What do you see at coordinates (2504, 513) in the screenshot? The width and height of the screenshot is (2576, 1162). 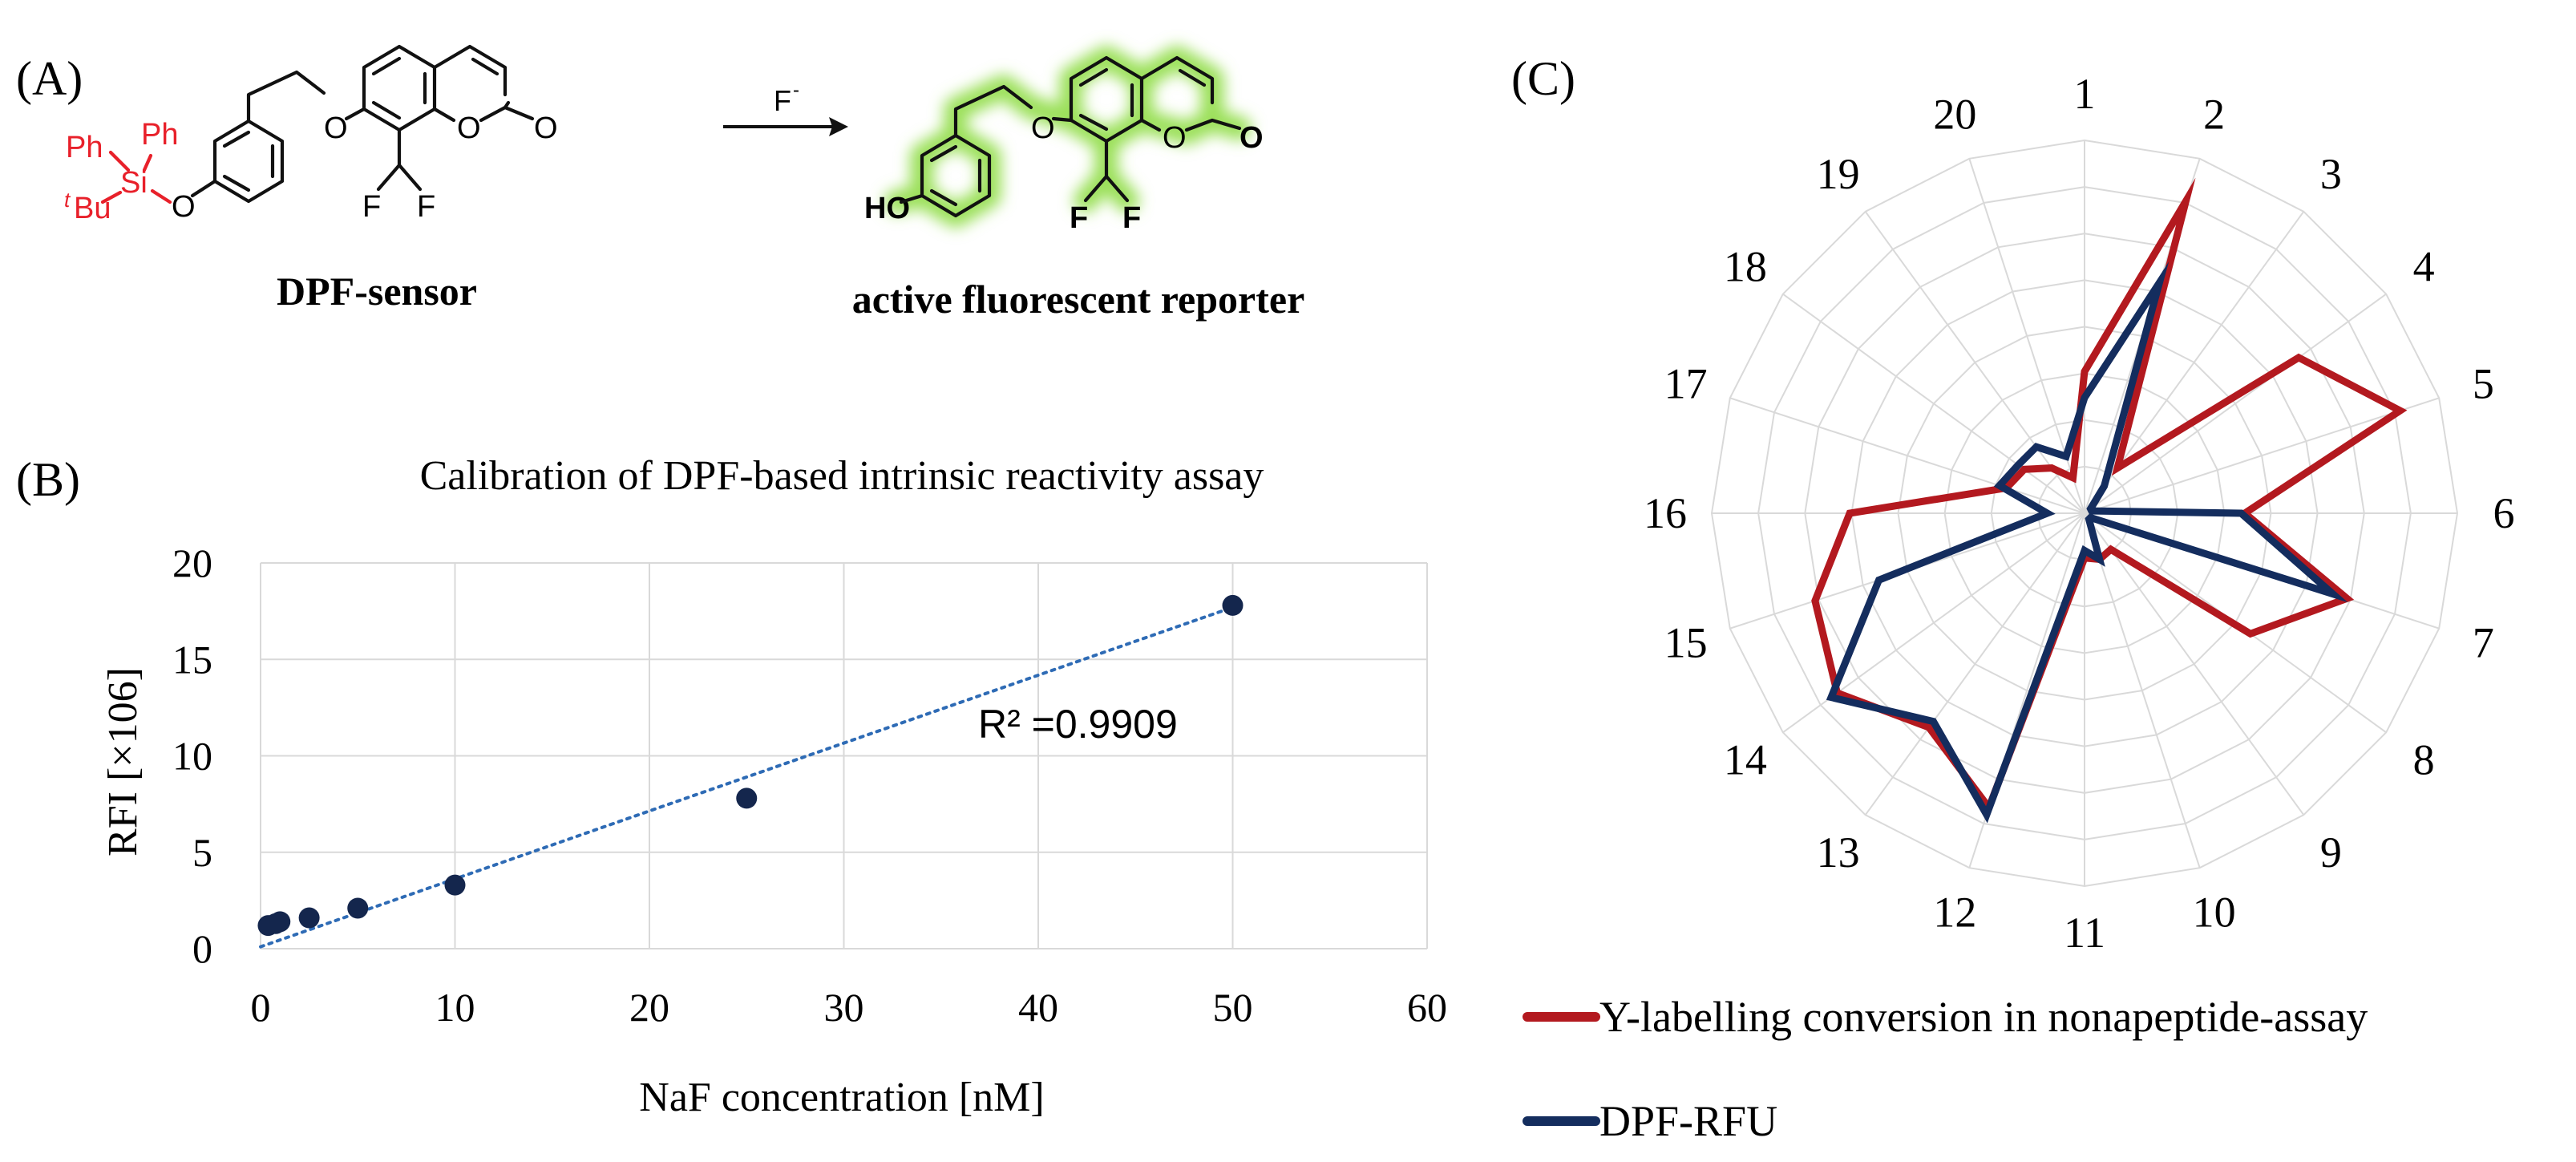 I see `category-label: 6` at bounding box center [2504, 513].